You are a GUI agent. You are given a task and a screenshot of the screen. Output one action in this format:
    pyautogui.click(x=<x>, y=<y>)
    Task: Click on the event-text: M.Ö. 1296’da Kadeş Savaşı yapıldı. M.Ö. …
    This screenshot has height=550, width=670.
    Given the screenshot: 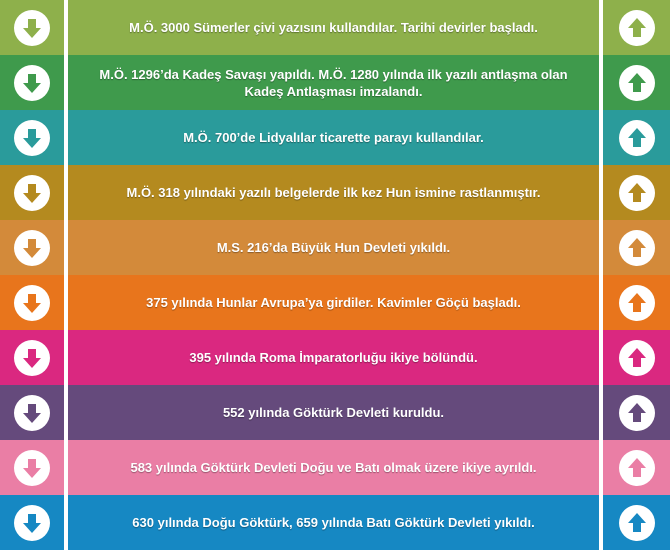 What is the action you would take?
    pyautogui.click(x=333, y=82)
    